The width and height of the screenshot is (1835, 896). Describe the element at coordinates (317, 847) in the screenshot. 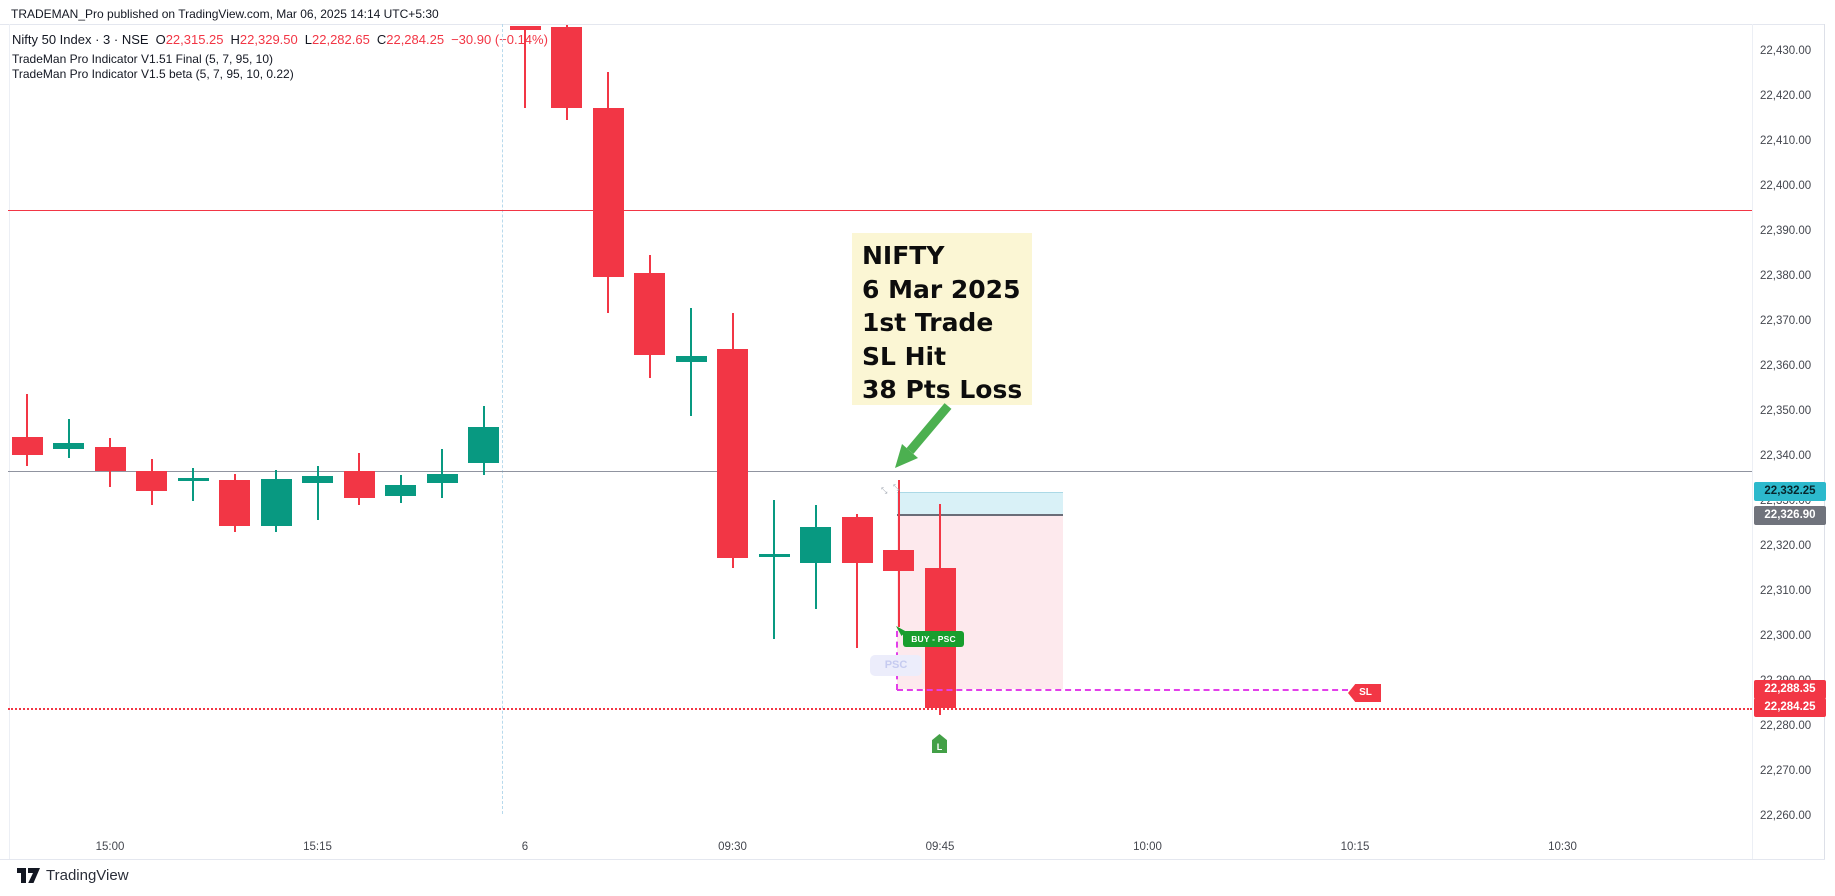

I see `time-axis-label: 15:15` at that location.